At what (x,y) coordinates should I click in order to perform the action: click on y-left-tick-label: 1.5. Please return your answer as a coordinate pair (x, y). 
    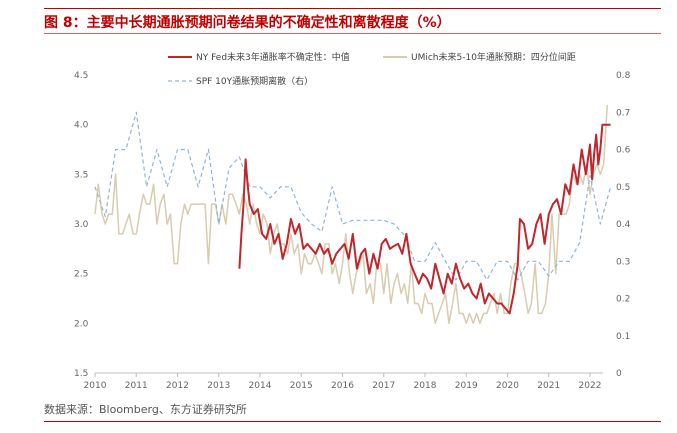
    Looking at the image, I should click on (81, 374).